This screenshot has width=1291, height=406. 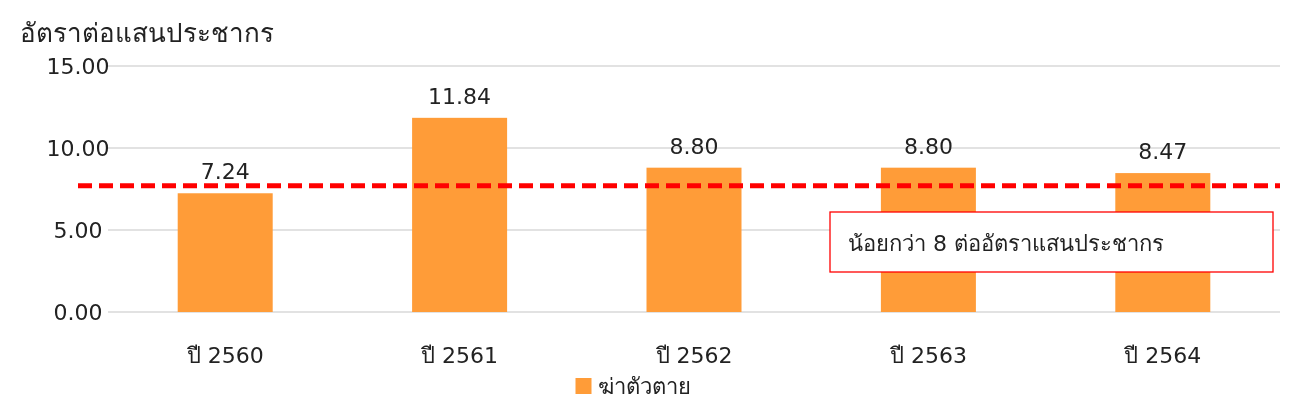 What do you see at coordinates (693, 355) in the screenshot?
I see `x-tick-label: ปี 2562` at bounding box center [693, 355].